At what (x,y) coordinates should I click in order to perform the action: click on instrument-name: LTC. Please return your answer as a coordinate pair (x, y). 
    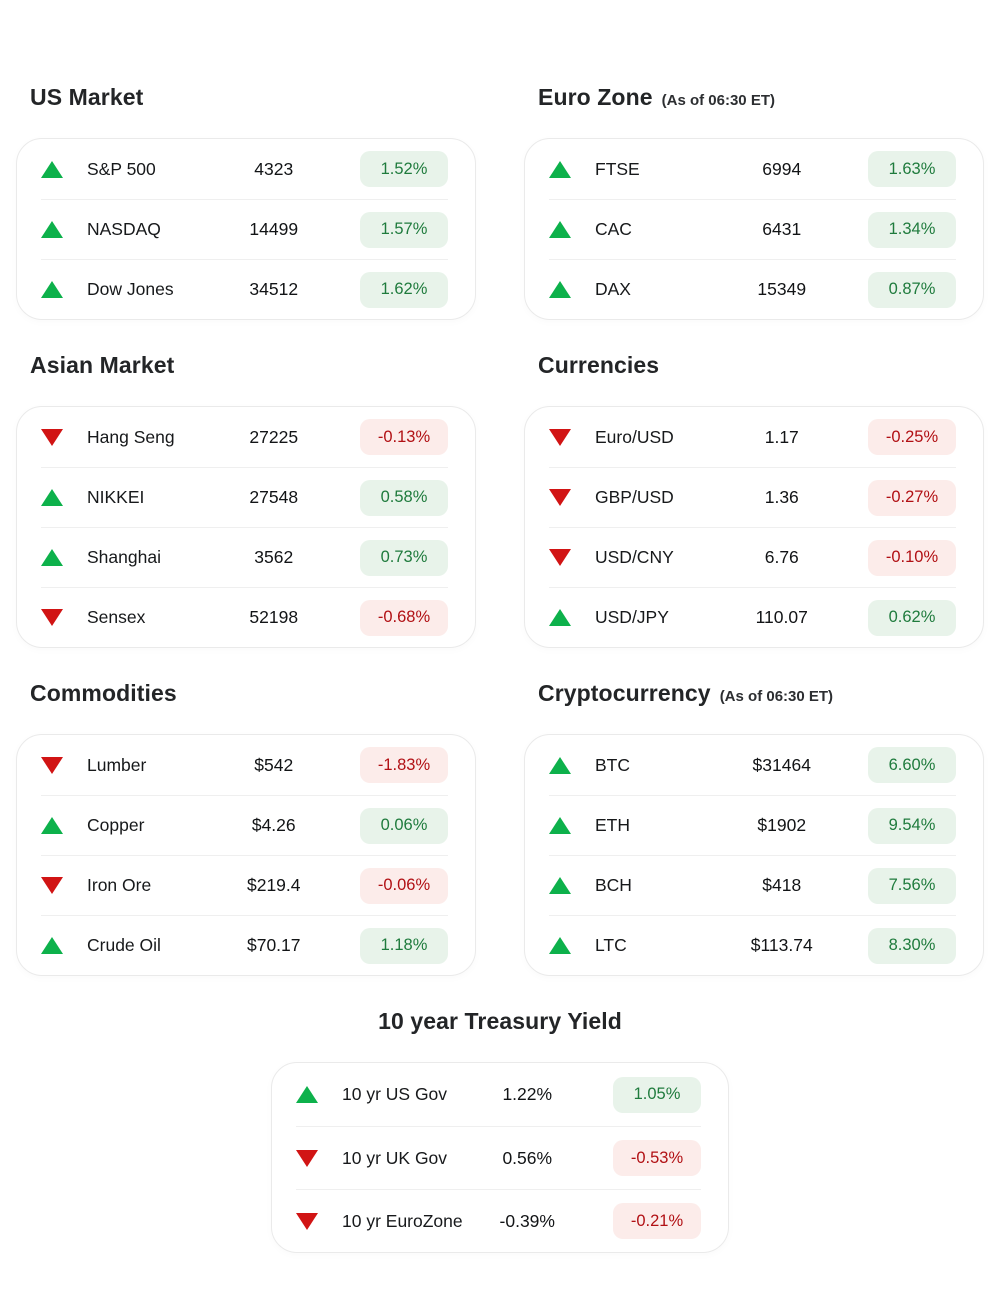
    Looking at the image, I should click on (611, 945).